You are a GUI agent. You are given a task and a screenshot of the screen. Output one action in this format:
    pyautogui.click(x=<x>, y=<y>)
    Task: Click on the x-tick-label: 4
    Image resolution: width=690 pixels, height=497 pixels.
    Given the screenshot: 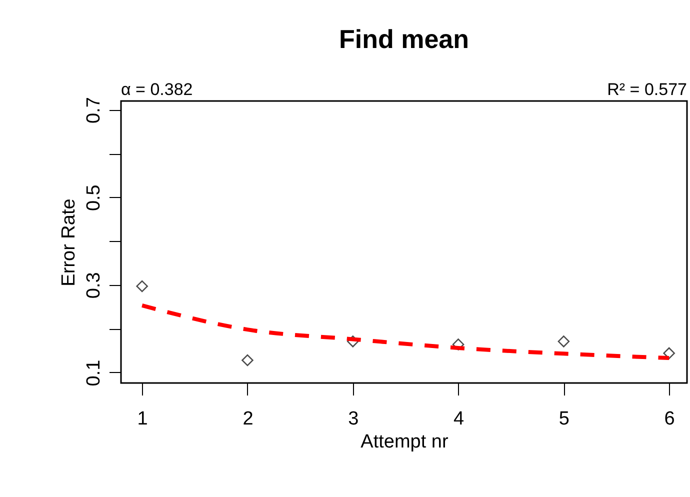 What is the action you would take?
    pyautogui.click(x=458, y=419)
    